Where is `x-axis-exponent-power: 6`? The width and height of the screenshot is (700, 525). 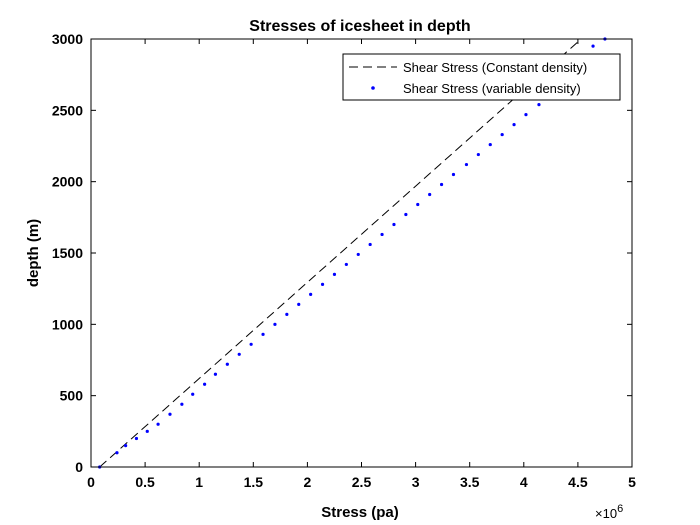
x-axis-exponent-power: 6 is located at coordinates (620, 509).